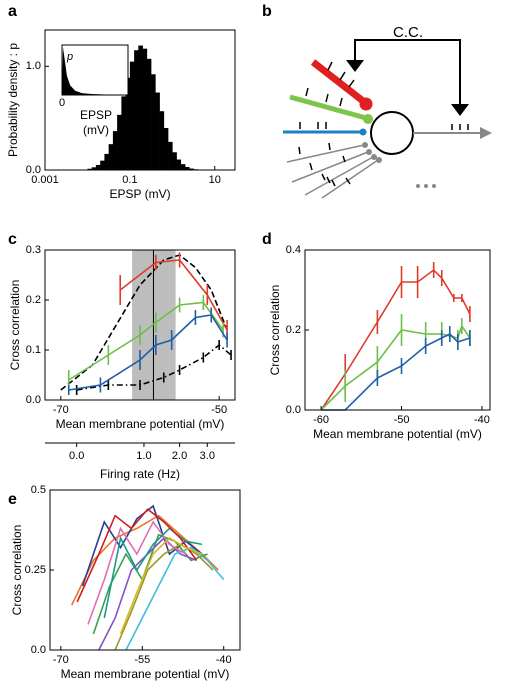  What do you see at coordinates (35, 570) in the screenshot?
I see `y-tick-label: 0.25` at bounding box center [35, 570].